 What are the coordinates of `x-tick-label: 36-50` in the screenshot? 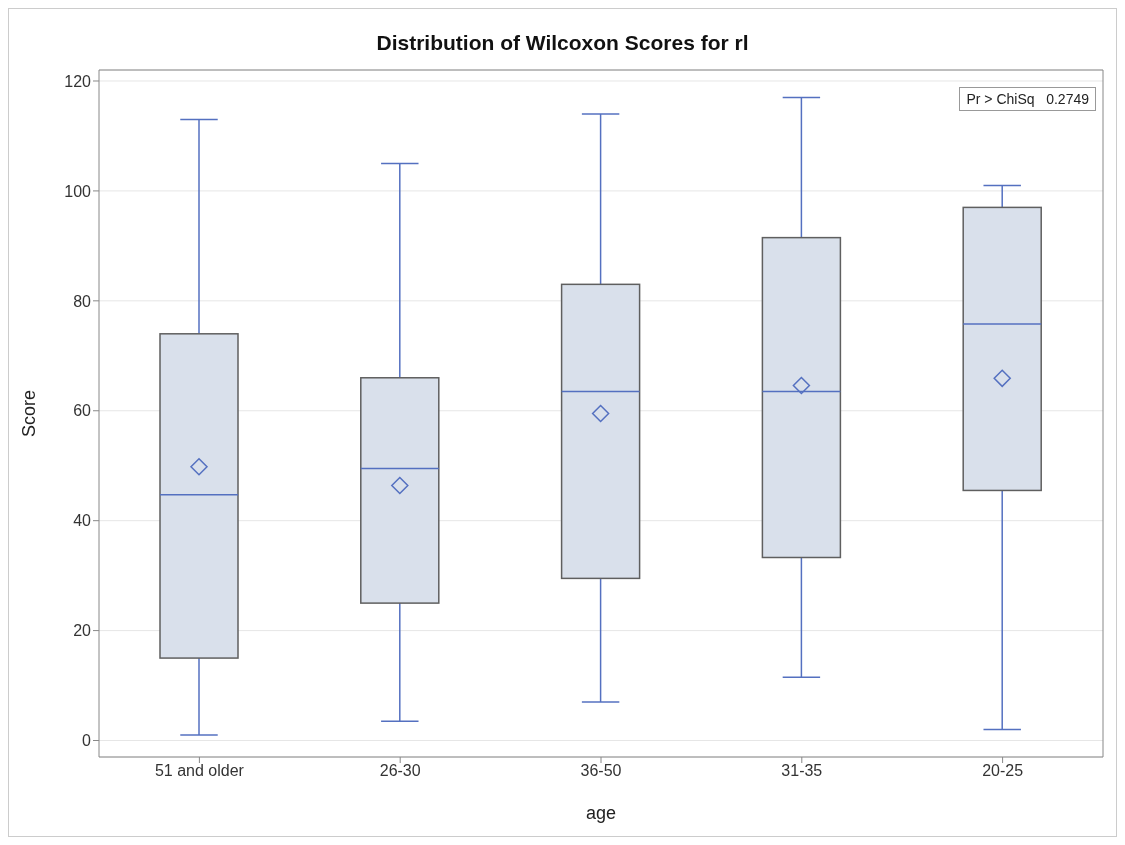 It's located at (601, 771).